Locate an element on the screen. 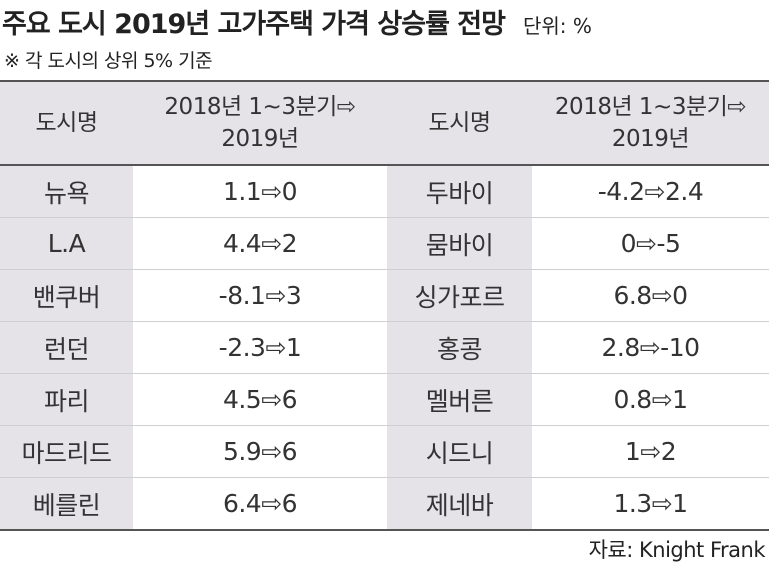 This screenshot has height=564, width=769. left-value-cell: -8.1⇨3 is located at coordinates (260, 295).